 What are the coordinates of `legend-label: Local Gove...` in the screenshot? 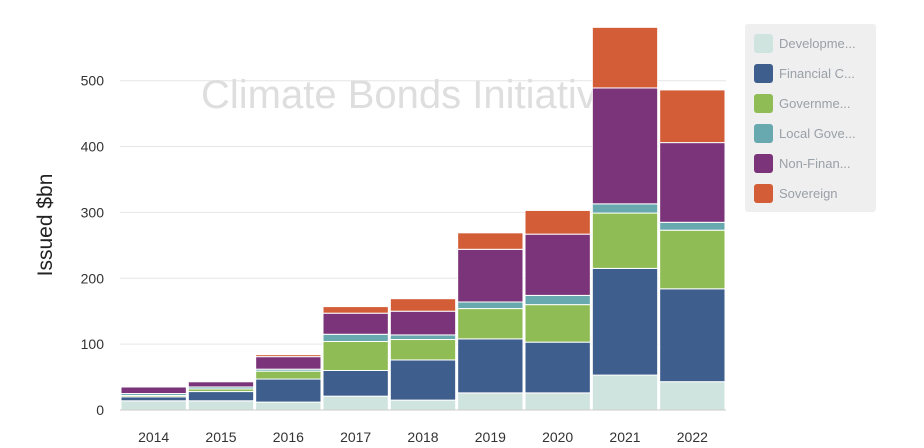 It's located at (817, 133).